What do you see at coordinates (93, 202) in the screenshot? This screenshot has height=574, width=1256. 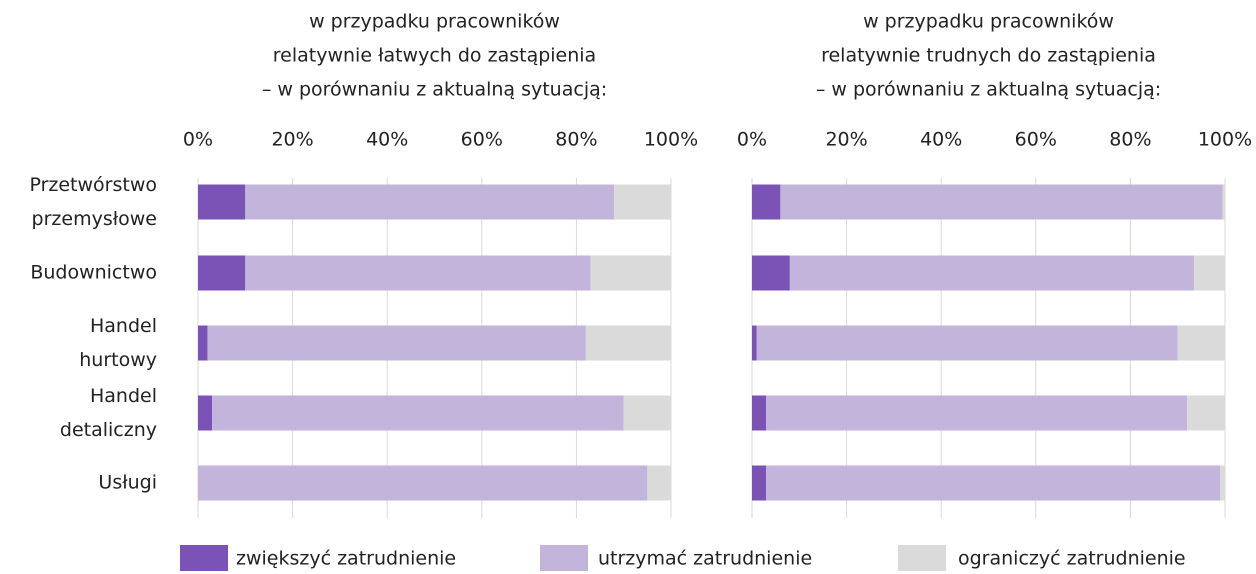 I see `category-label: Przetwórstwo przemysłowe` at bounding box center [93, 202].